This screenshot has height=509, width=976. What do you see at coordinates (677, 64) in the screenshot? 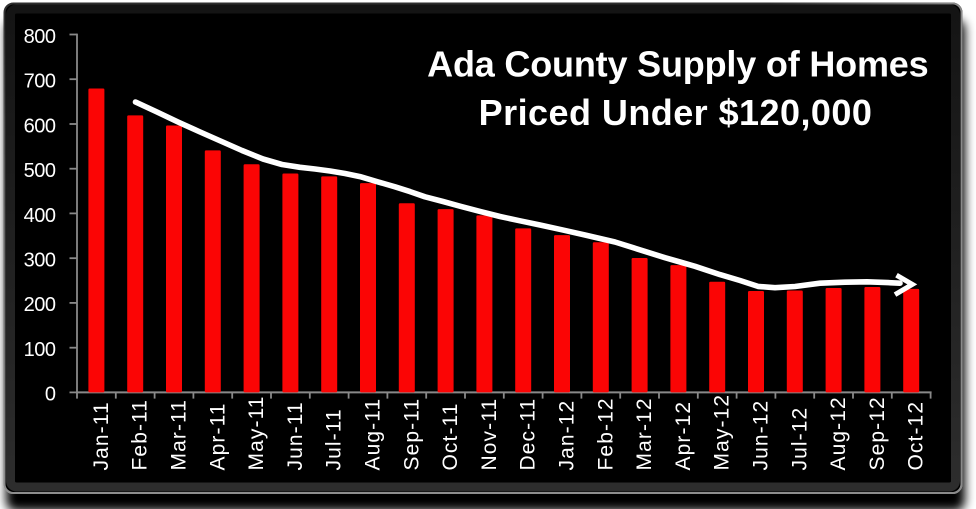
I see `svg-text: Ada County Supply of Homes` at bounding box center [677, 64].